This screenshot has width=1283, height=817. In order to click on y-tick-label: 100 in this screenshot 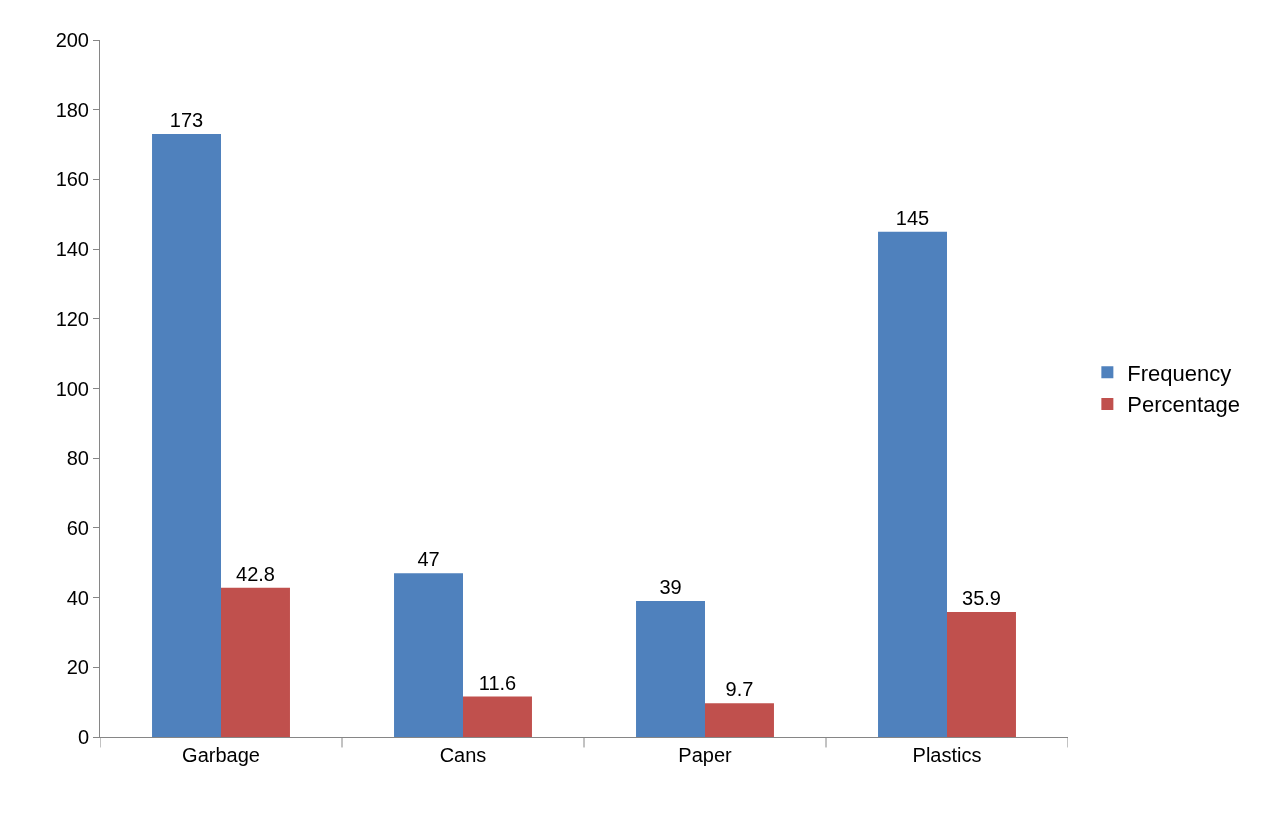, I will do `click(72, 388)`.